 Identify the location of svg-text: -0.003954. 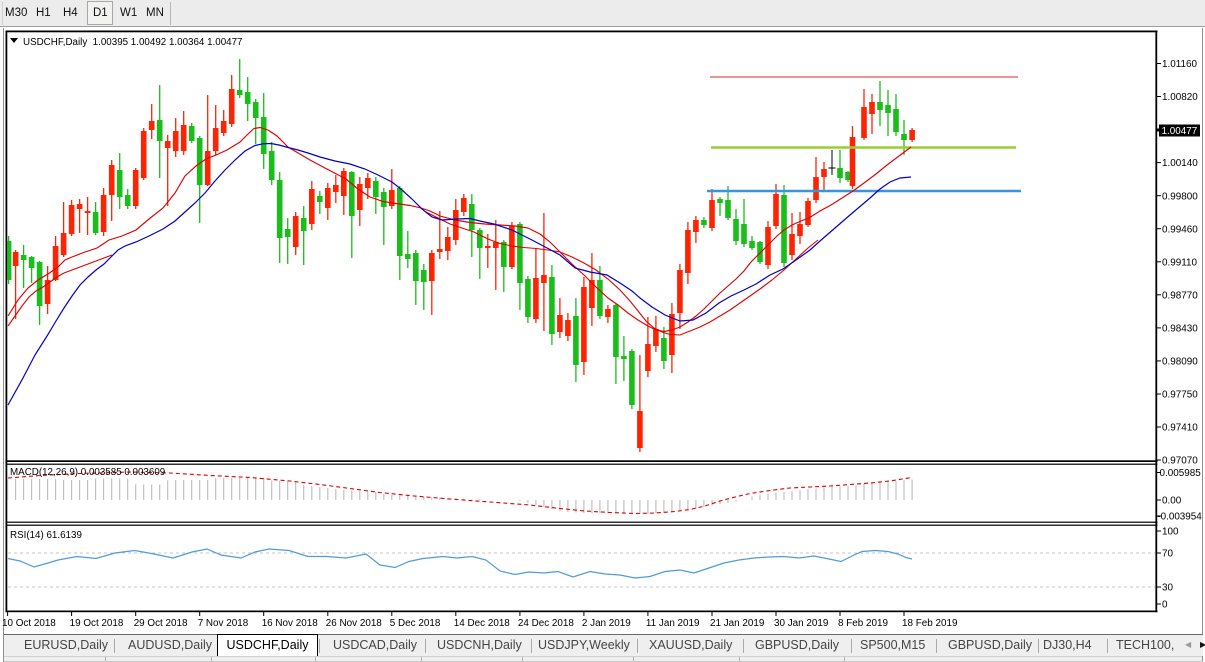
(1179, 517).